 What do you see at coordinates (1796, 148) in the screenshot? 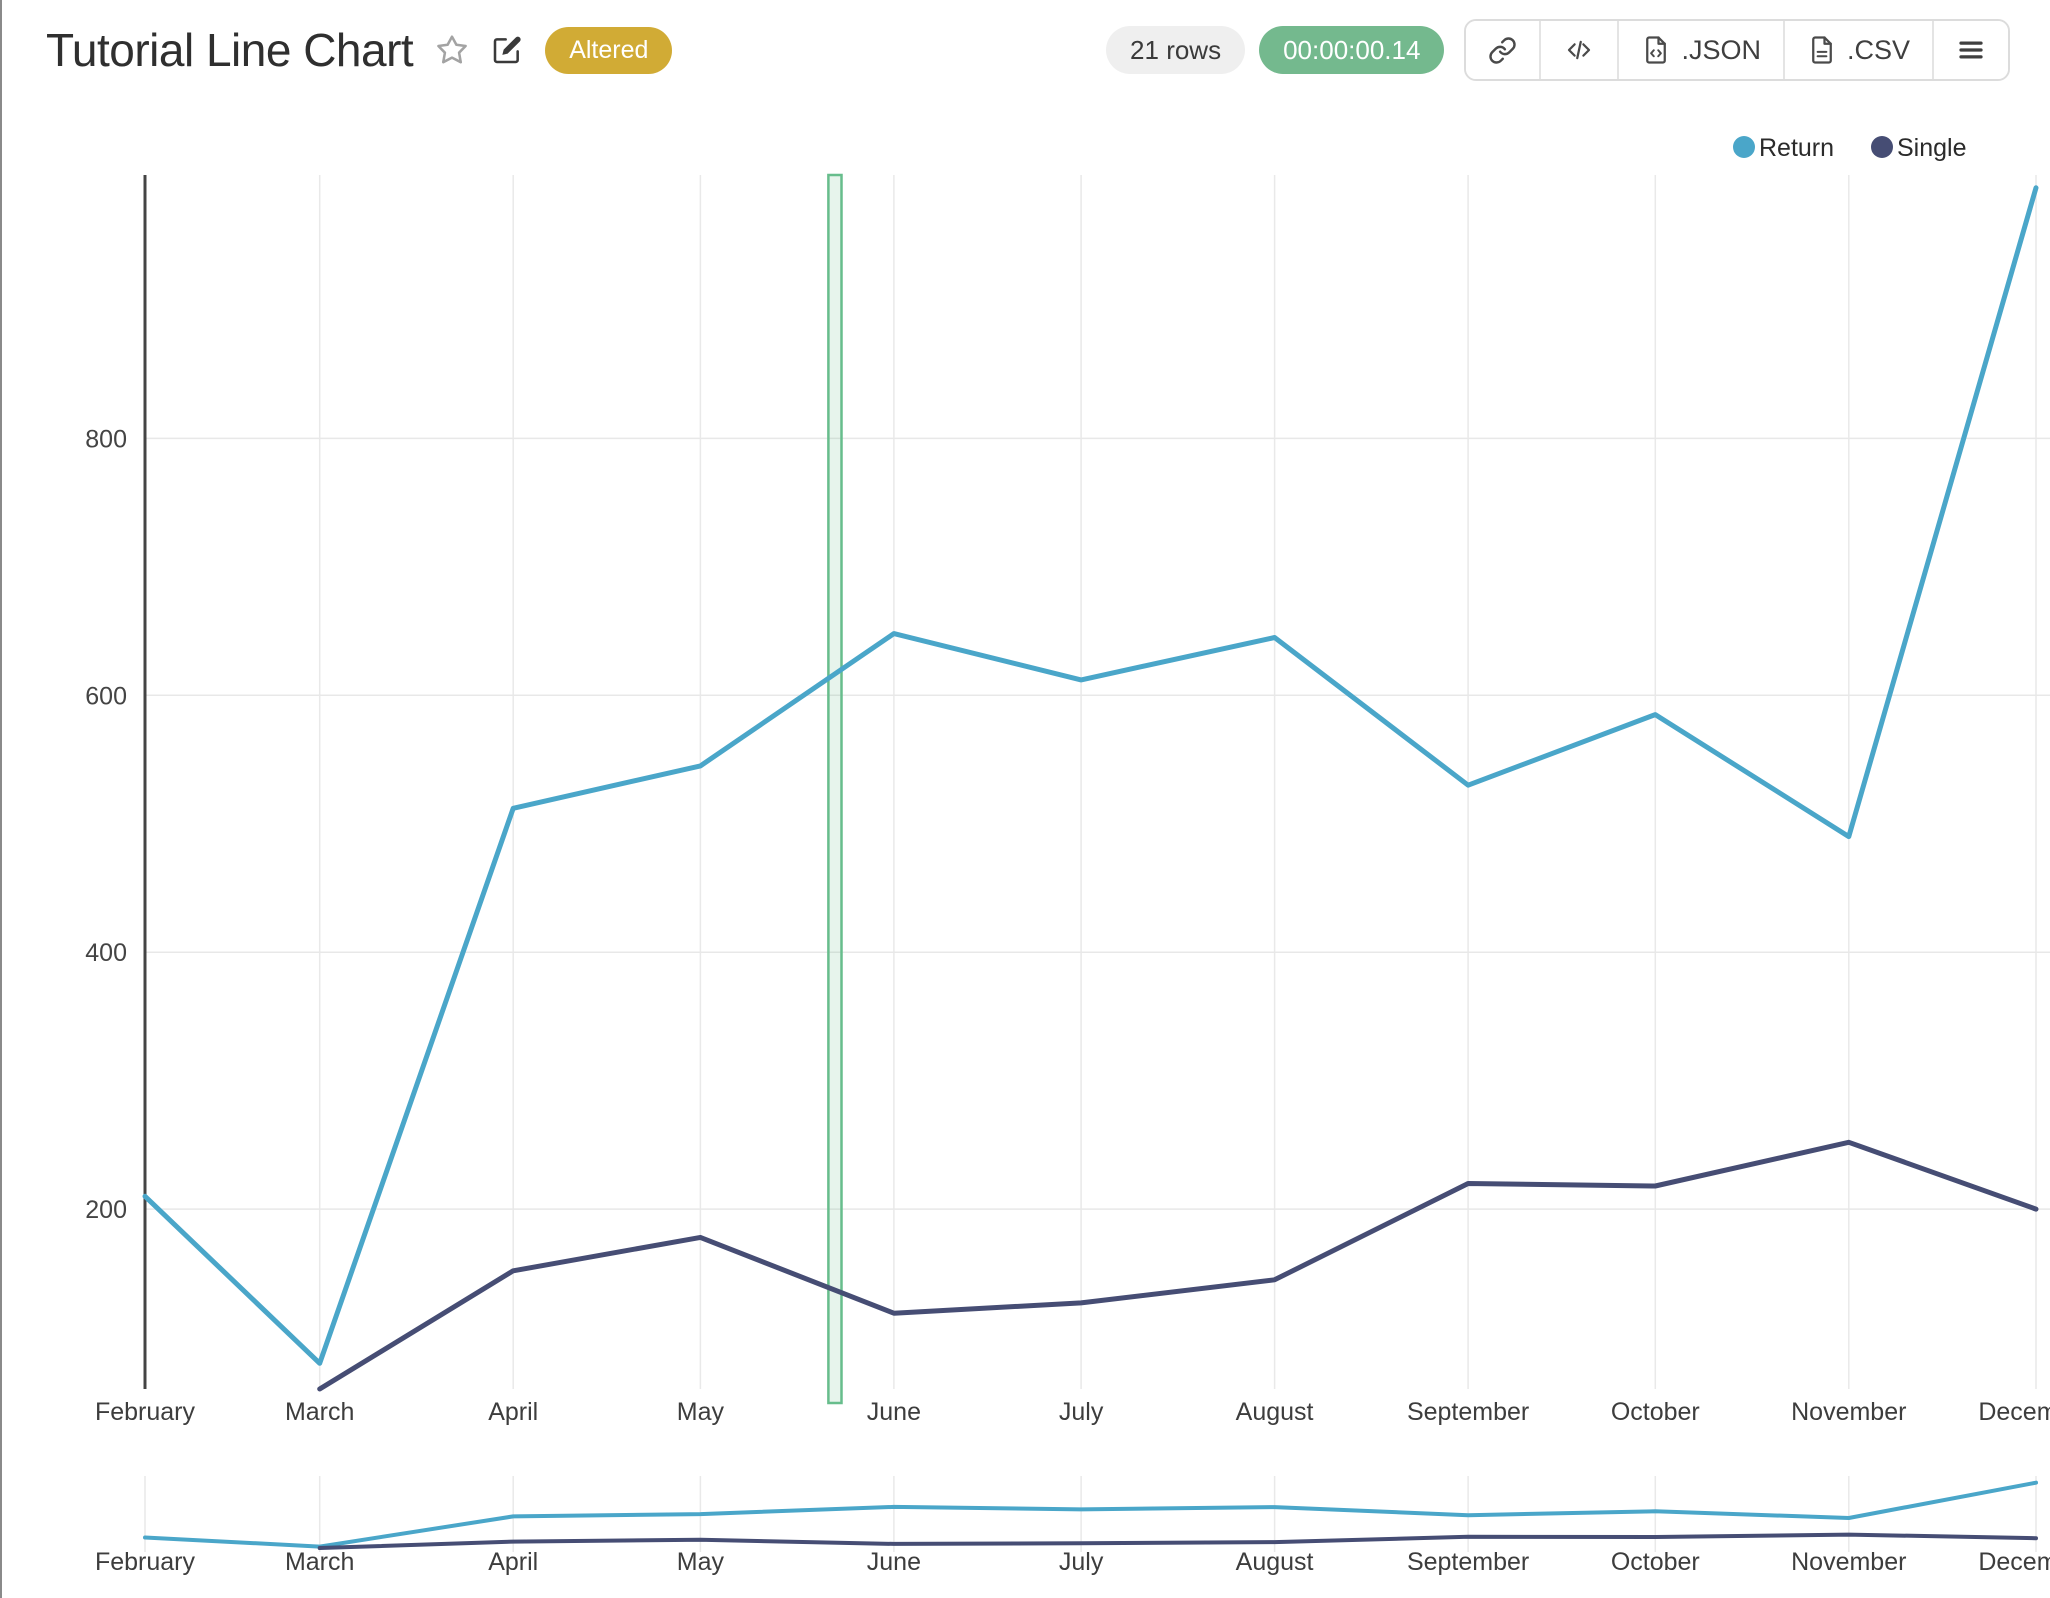
I see `svg-text: Return` at bounding box center [1796, 148].